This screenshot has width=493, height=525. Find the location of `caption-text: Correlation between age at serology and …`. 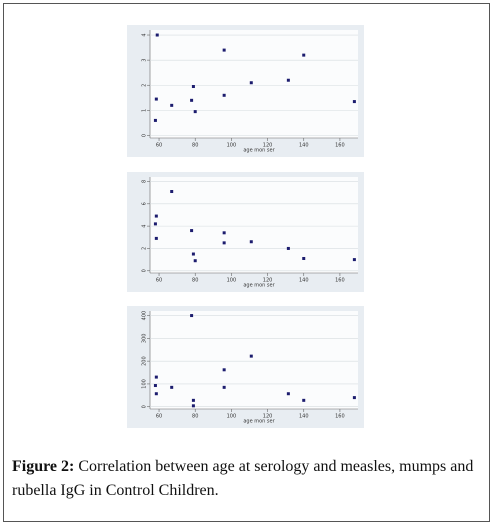

caption-text: Correlation between age at serology and … is located at coordinates (243, 478).